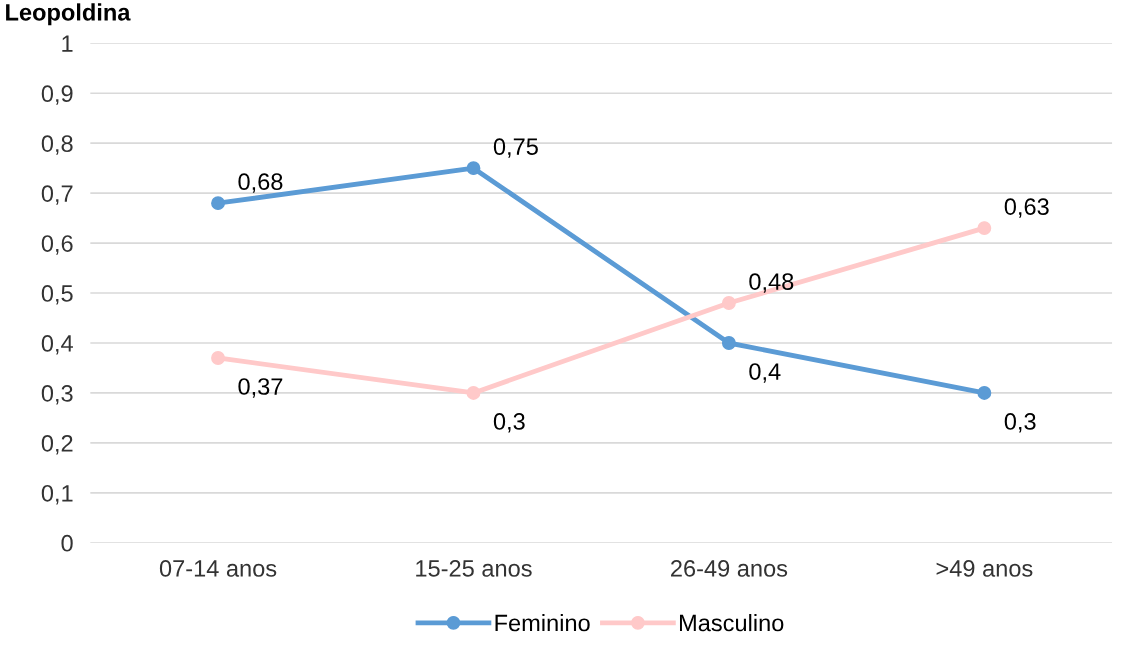  Describe the element at coordinates (67, 43) in the screenshot. I see `y-tick-label: 1` at that location.